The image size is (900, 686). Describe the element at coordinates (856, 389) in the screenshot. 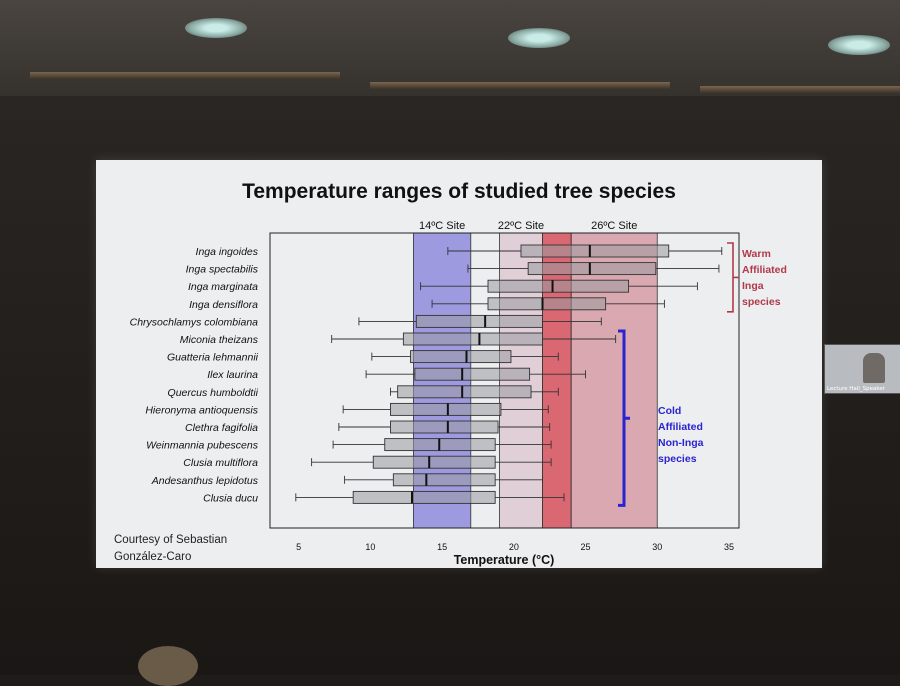

I see `speaker-video-label: Lecture Hall_Speaker` at that location.